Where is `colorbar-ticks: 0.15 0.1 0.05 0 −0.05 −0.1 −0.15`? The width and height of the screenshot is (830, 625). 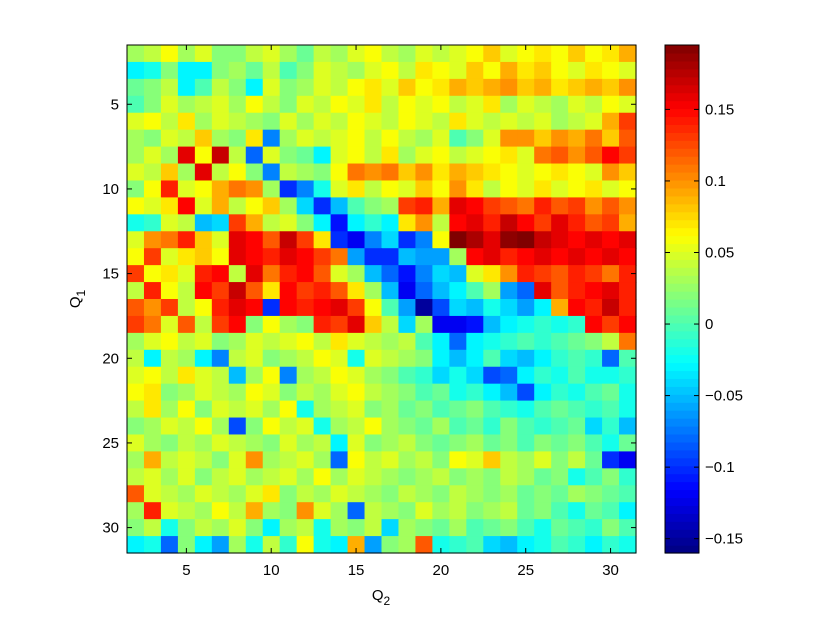
colorbar-ticks: 0.15 0.1 0.05 0 −0.05 −0.1 −0.15 is located at coordinates (704, 324).